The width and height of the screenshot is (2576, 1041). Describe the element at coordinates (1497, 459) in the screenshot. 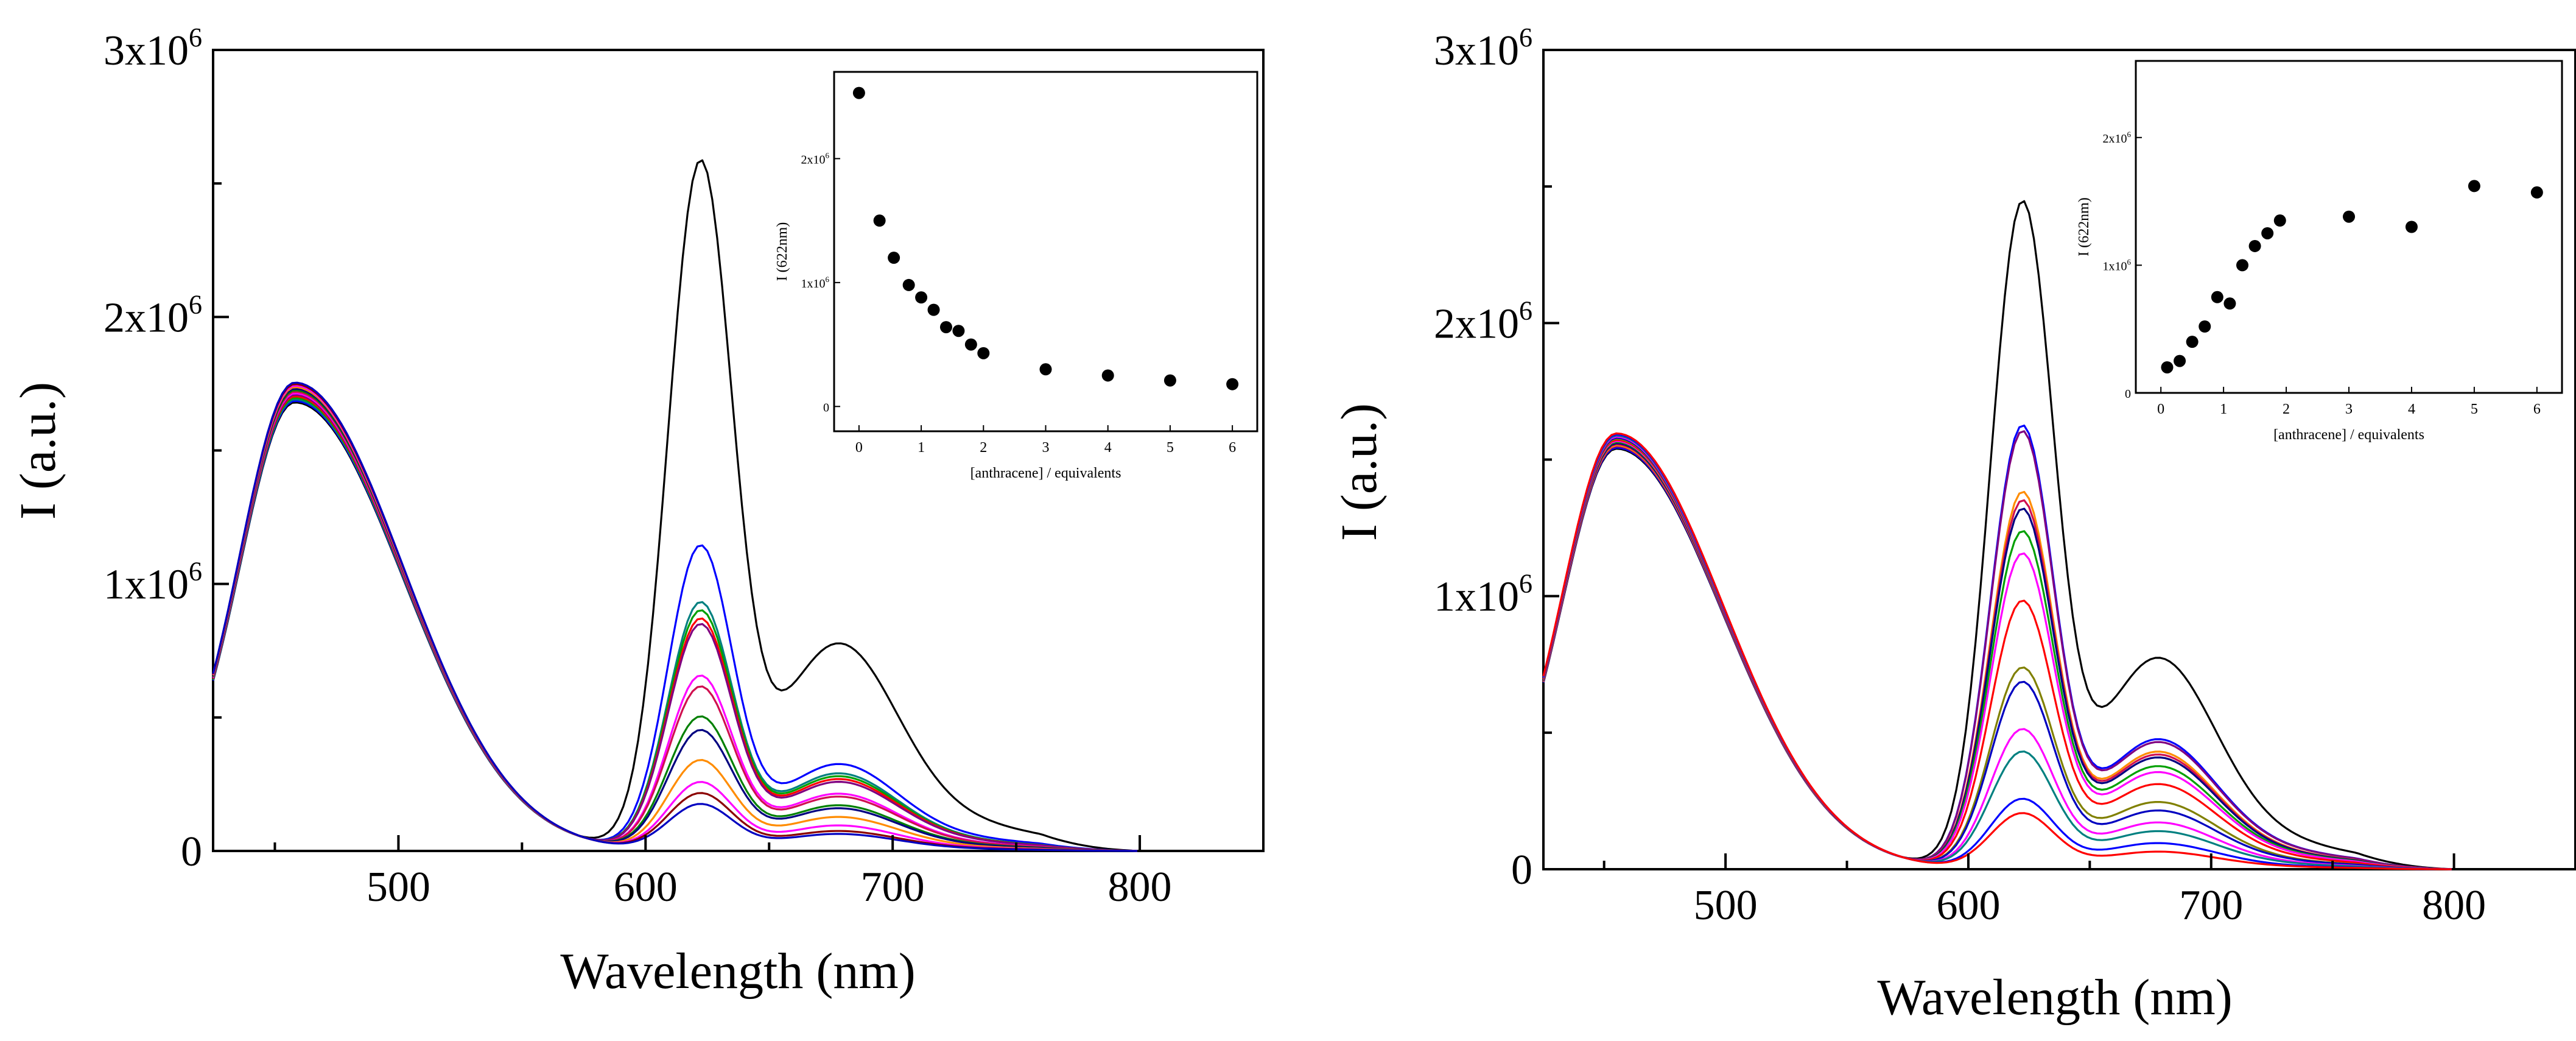

I see `right-y-ticks: 0 1x10⁶ 2x10⁶ 3x10⁶` at that location.